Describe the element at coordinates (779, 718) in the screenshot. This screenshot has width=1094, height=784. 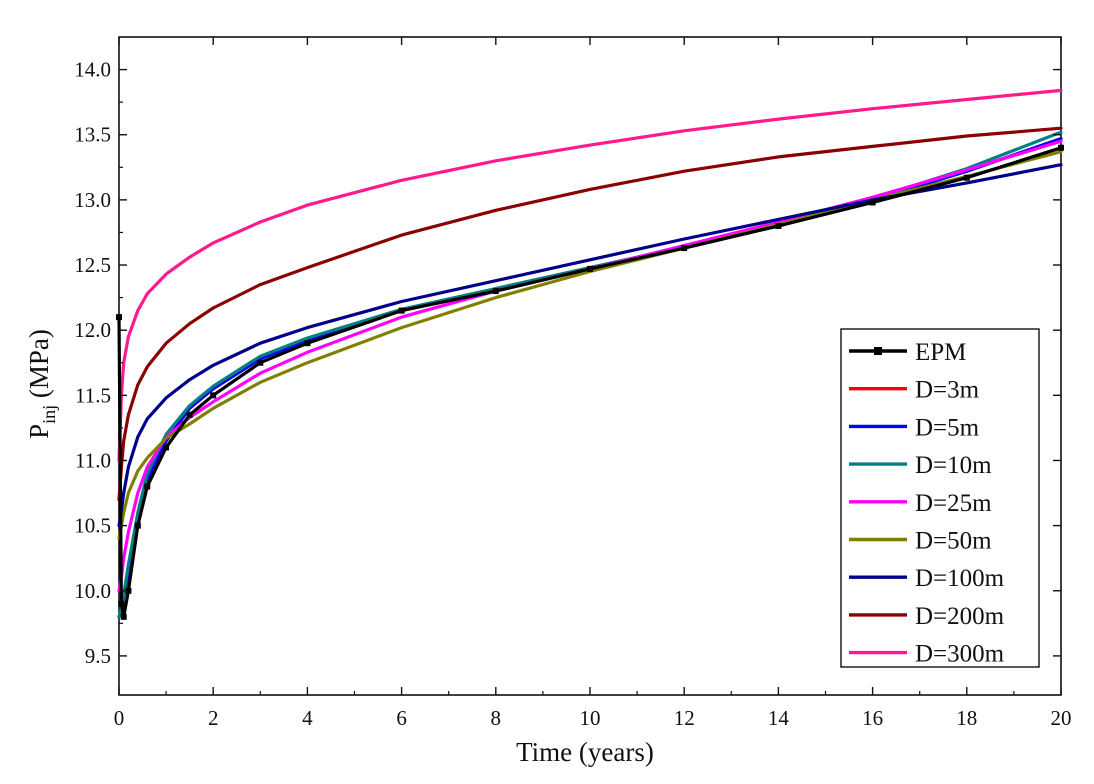
I see `x-tick-label: 14` at that location.